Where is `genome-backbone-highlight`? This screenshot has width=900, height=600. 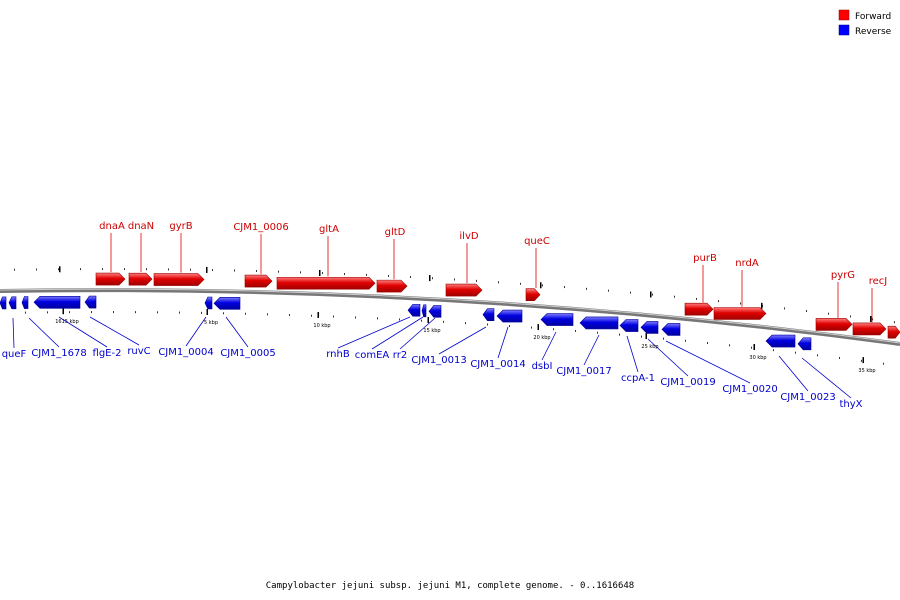
genome-backbone-highlight is located at coordinates (450, 316).